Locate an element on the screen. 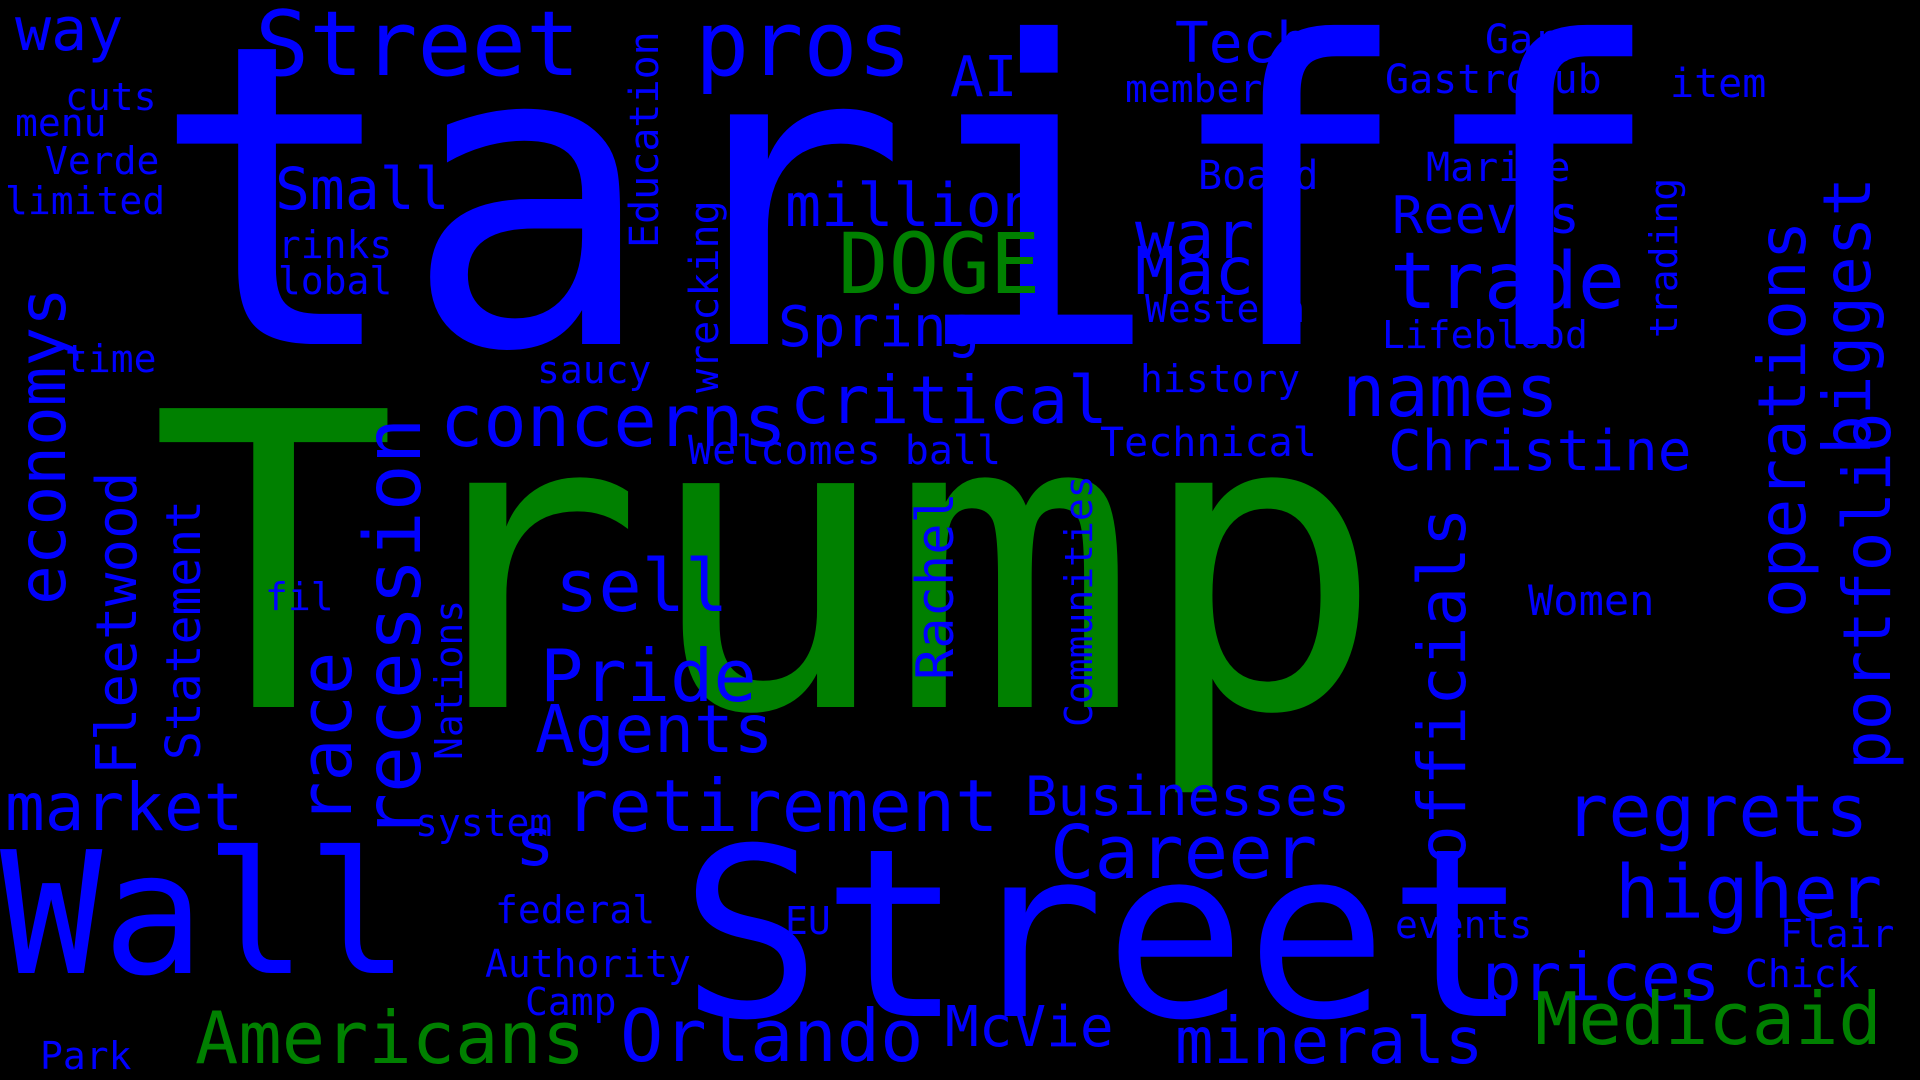  word-wrecking: wrecking is located at coordinates (705, 296).